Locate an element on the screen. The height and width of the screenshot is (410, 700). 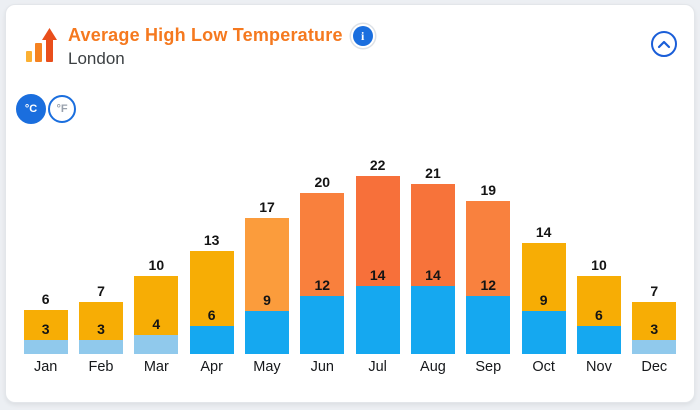
bar-column: 17 9 is located at coordinates (266, 234).